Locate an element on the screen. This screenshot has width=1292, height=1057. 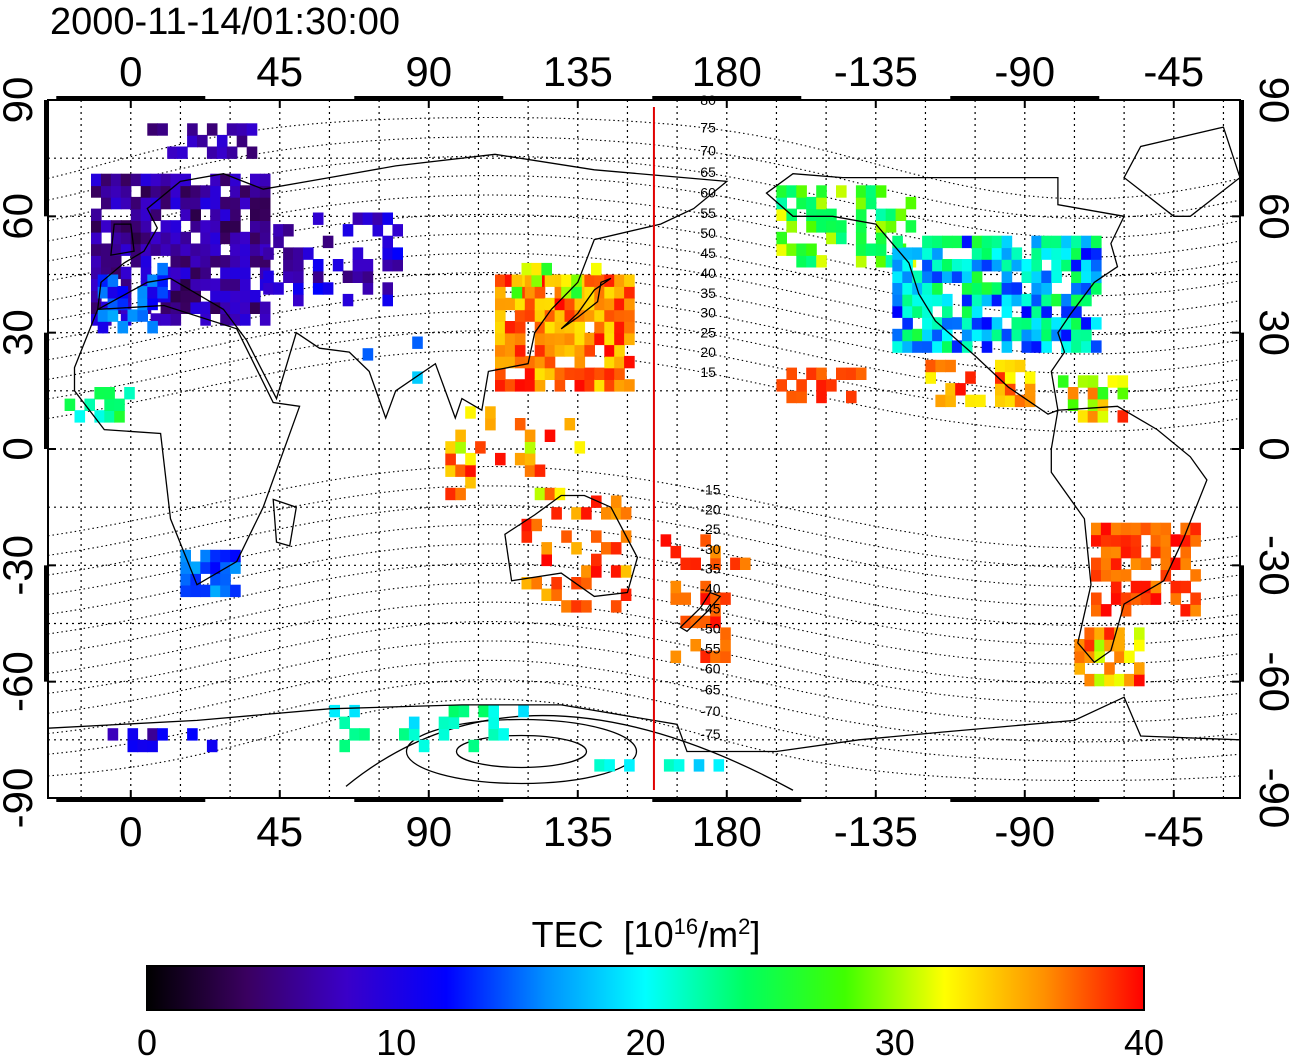
coastline-australia is located at coordinates (571, 546).